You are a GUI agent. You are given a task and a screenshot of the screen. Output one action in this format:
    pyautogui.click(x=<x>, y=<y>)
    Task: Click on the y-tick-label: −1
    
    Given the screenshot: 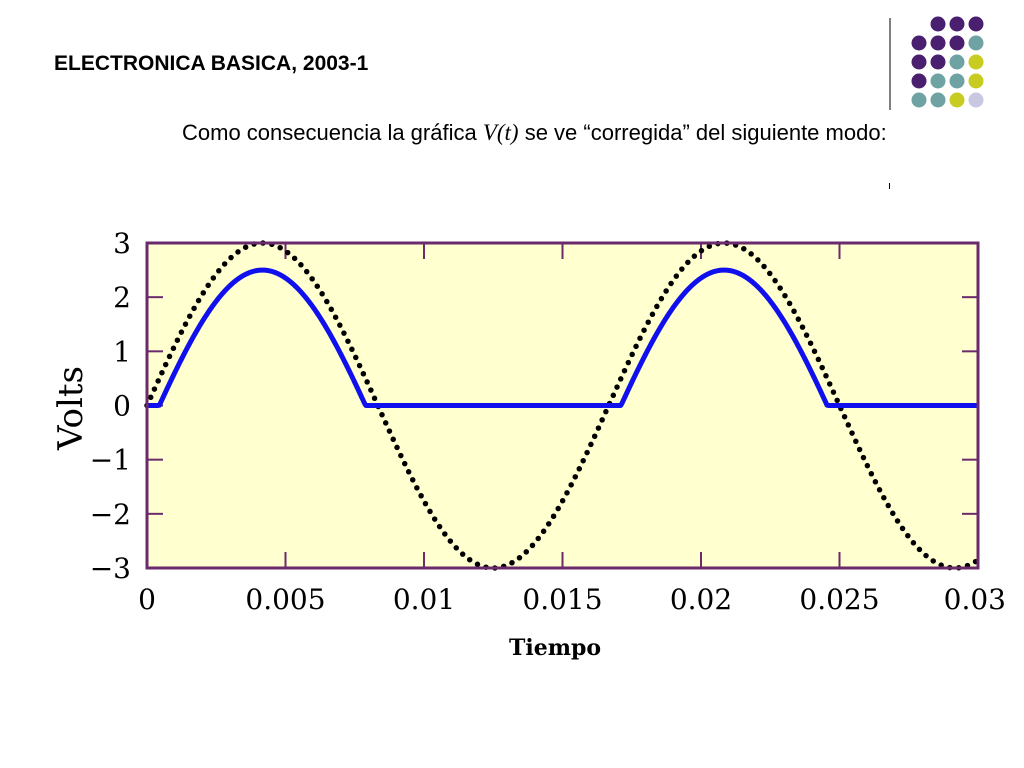 What is the action you would take?
    pyautogui.click(x=110, y=460)
    